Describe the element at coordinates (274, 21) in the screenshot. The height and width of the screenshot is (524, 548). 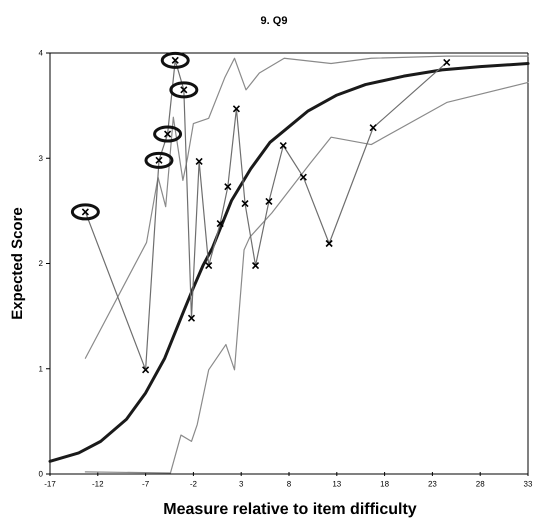
I see `chart-title: 9. Q9` at that location.